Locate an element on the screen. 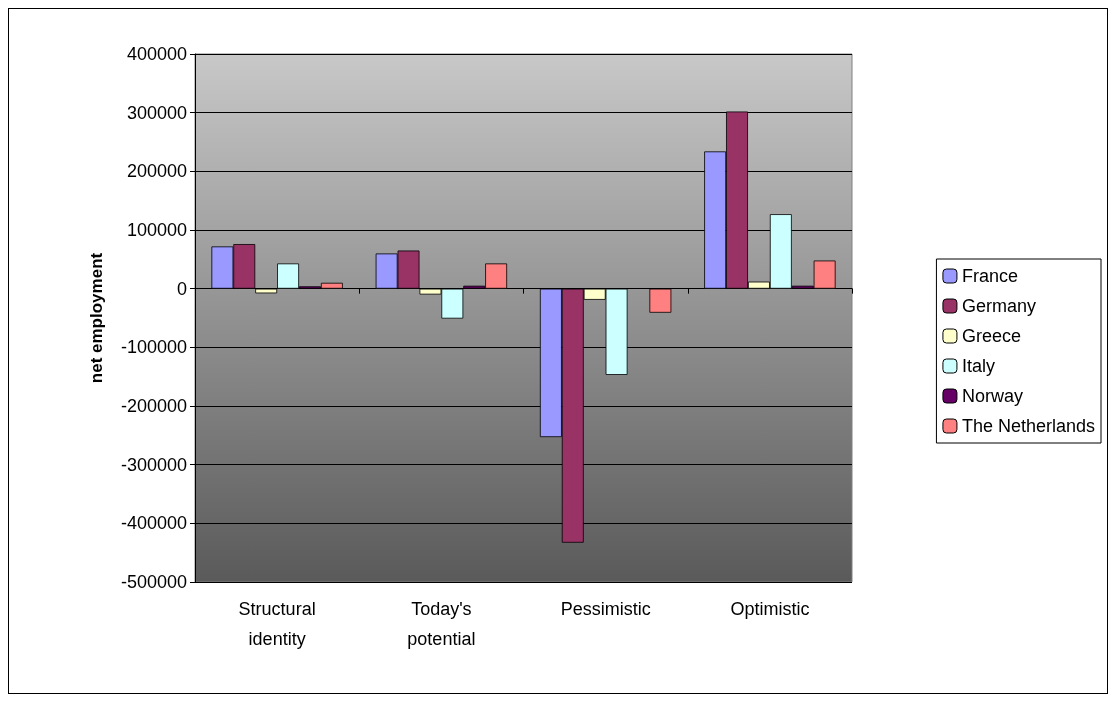  y-tick-label: -300000 is located at coordinates (153, 464).